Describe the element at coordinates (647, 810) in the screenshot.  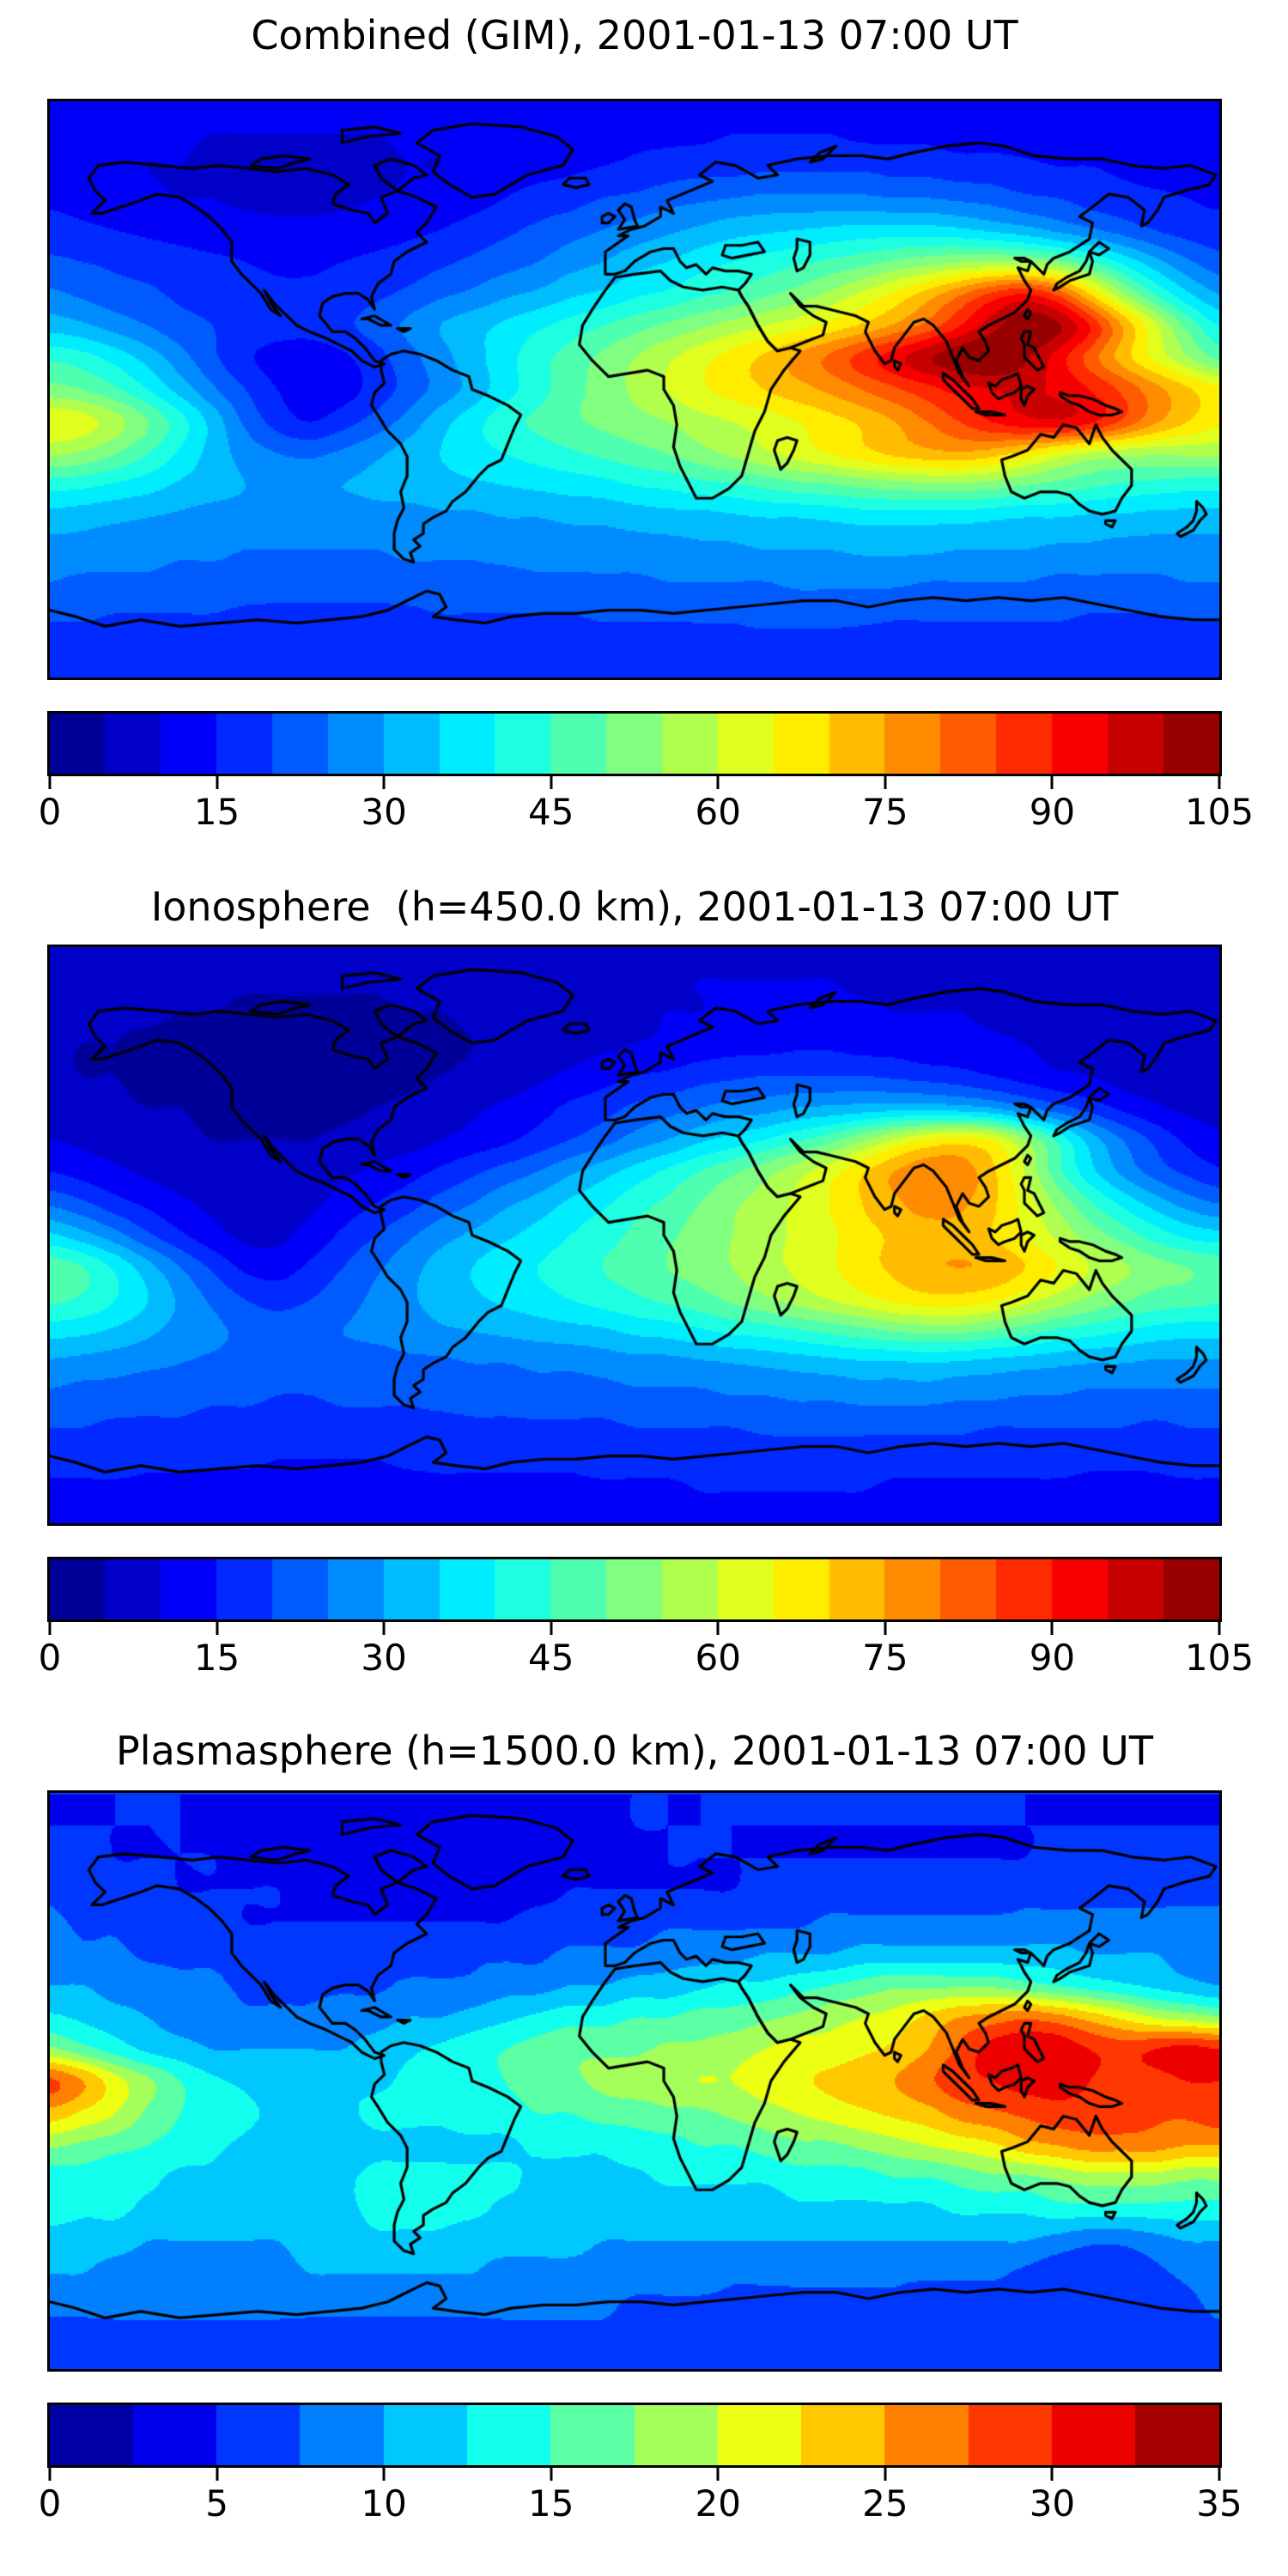
I see `colorbar-ticks-combined: 0 15 30 45 60 75 90 105` at that location.